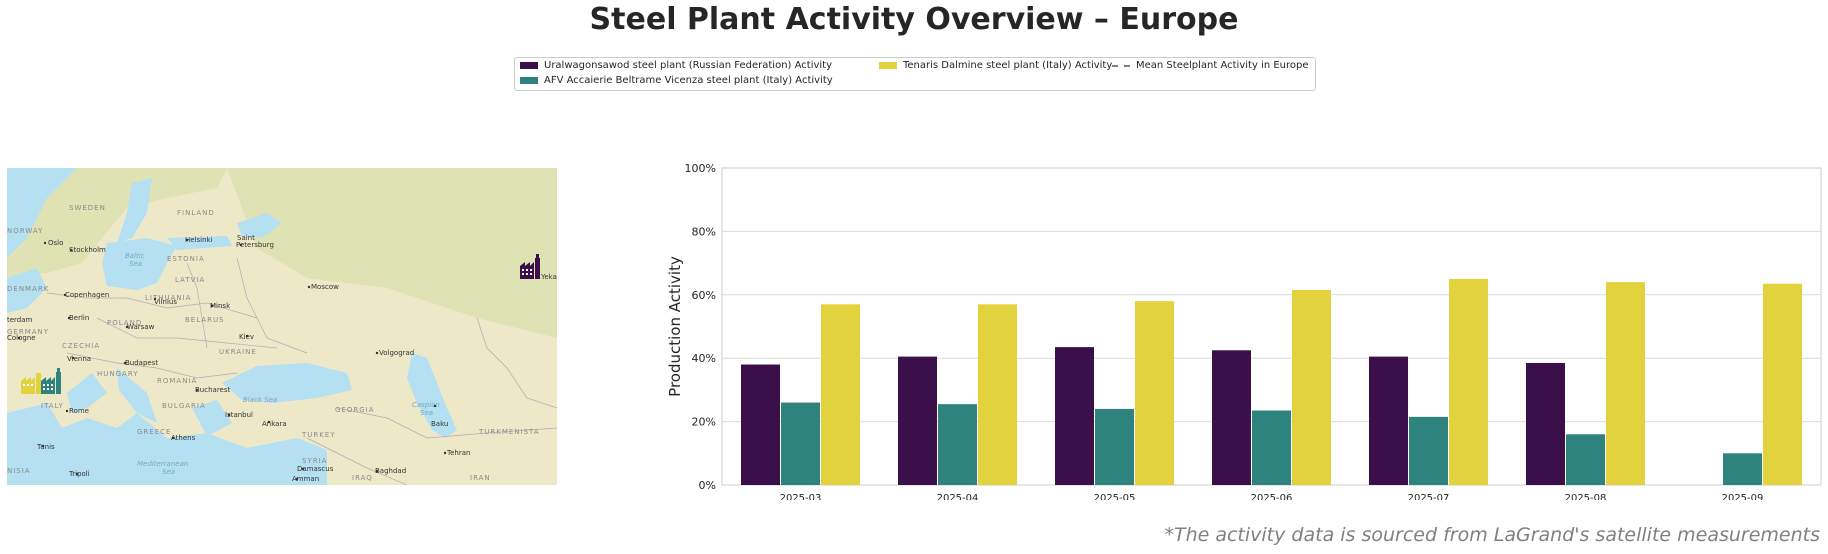 The image size is (1828, 554). I want to click on x-tick-label: 2025-04, so click(958, 496).